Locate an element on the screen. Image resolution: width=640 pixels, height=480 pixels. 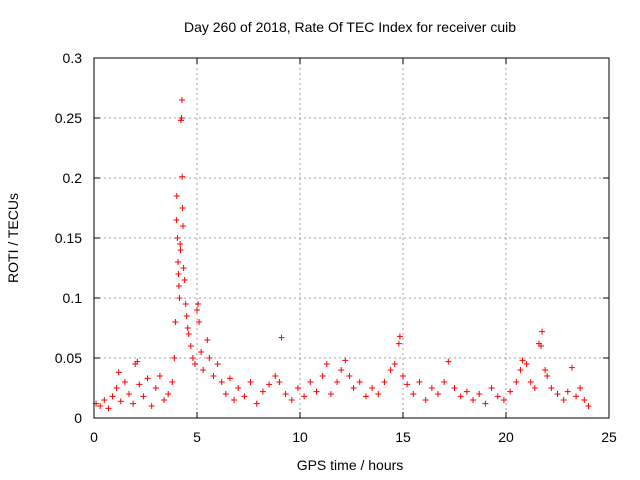
y-tick-label: 0.3 is located at coordinates (73, 58).